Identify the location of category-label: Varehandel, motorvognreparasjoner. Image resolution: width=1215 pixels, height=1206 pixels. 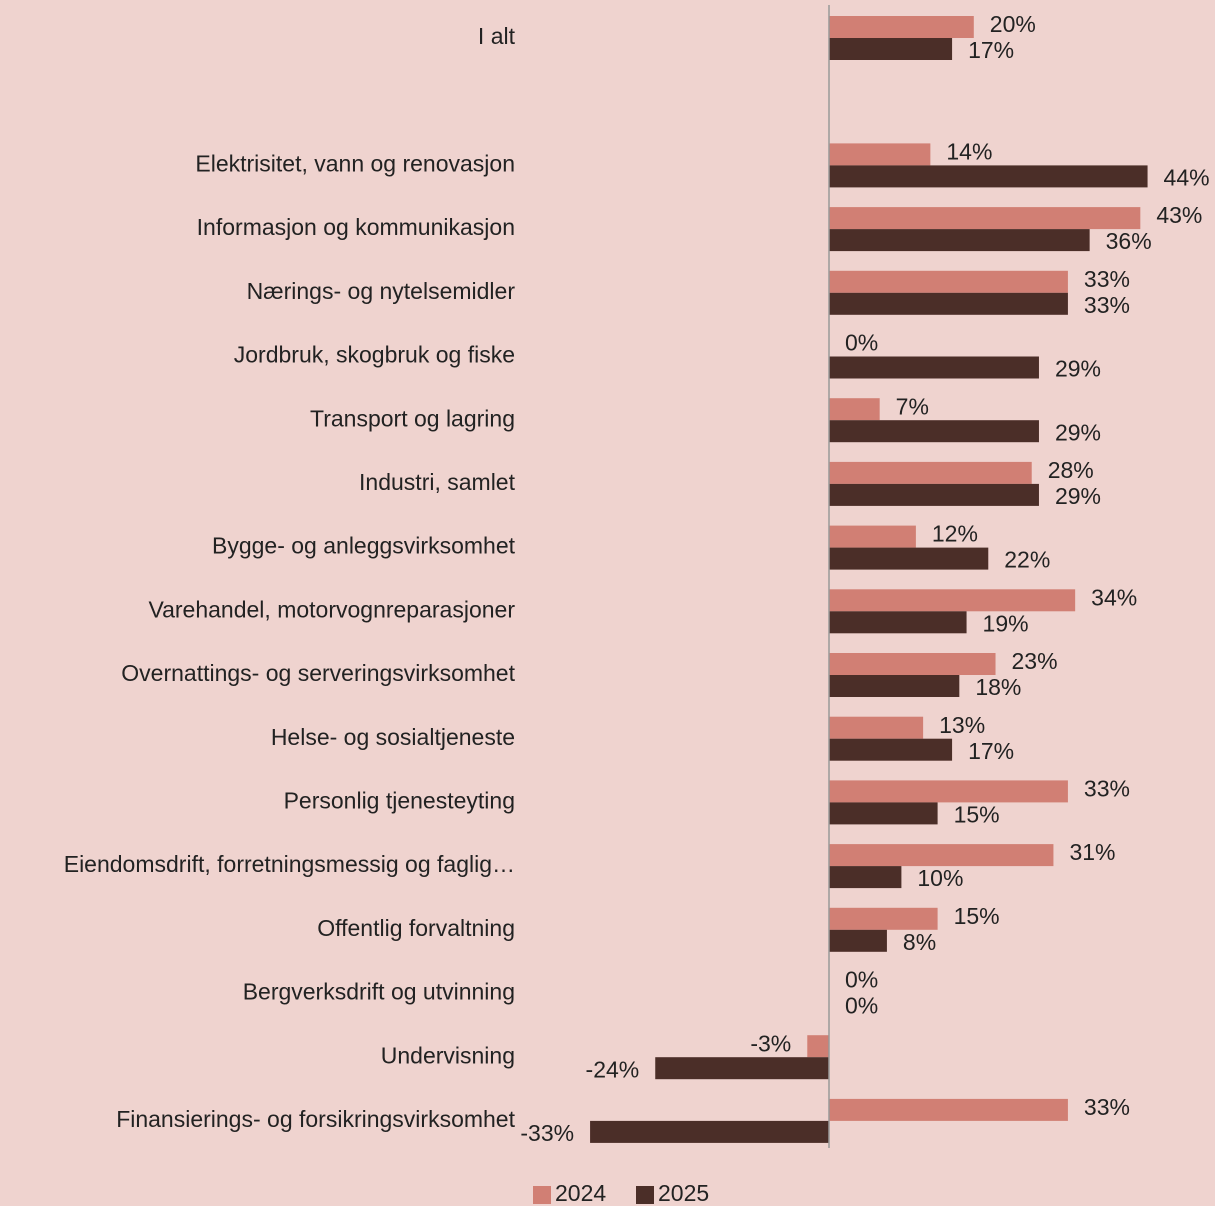
(331, 609).